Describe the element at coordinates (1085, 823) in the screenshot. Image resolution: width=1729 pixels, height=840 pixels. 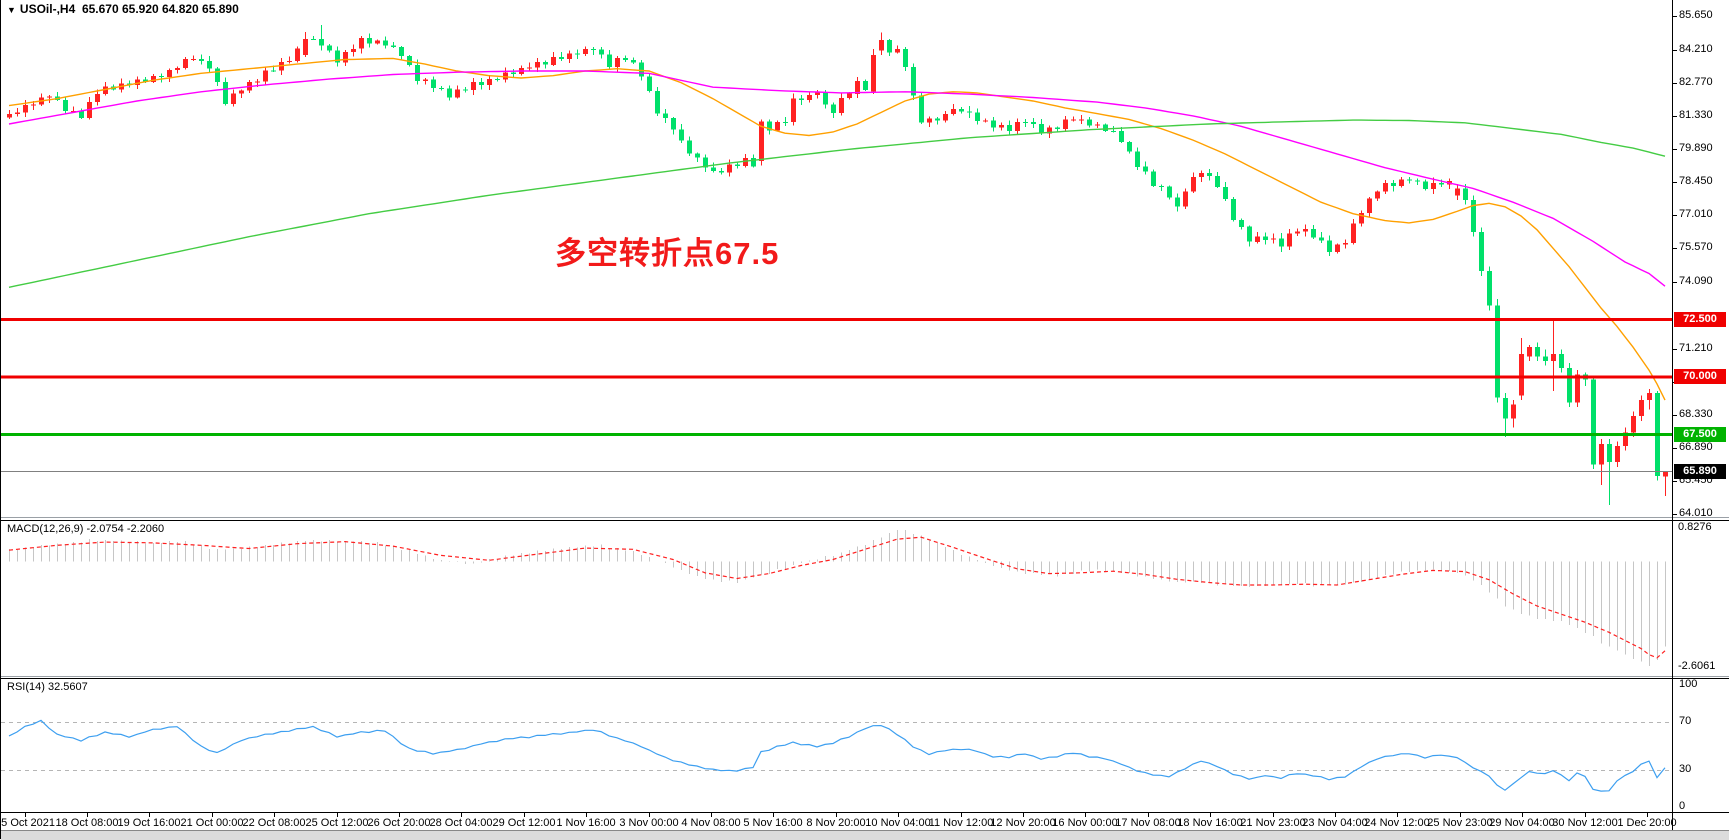
I see `time-axis-label: 16 Nov 00:00` at that location.